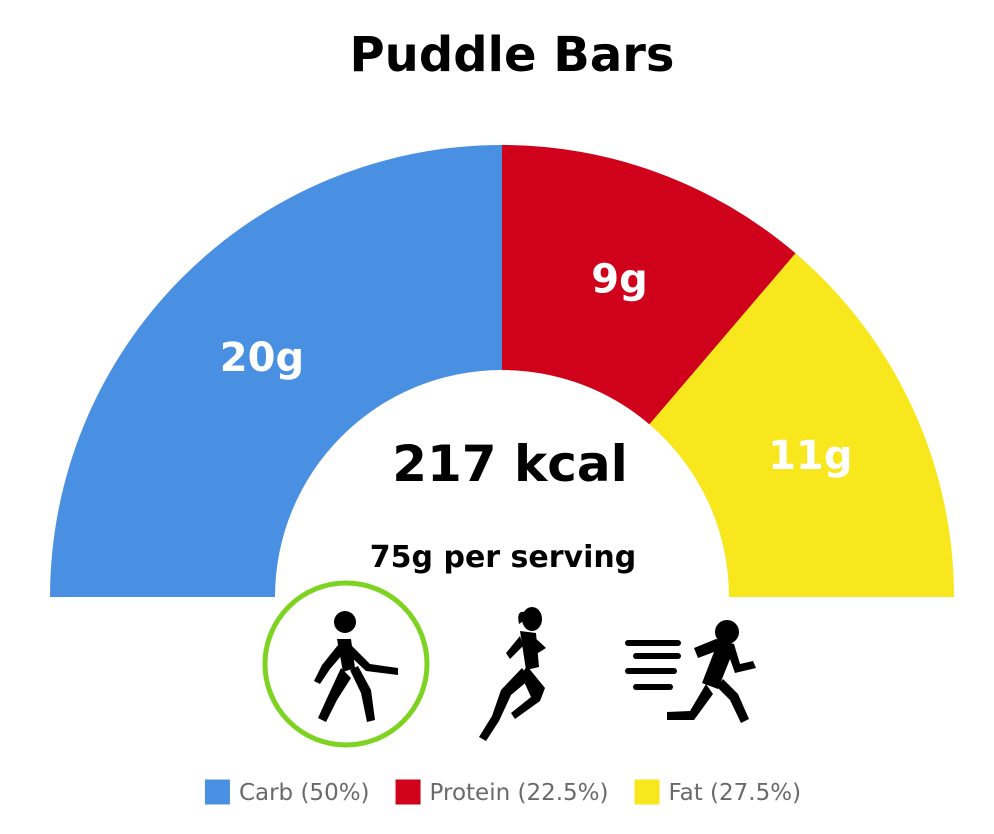 The width and height of the screenshot is (994, 834). Describe the element at coordinates (734, 793) in the screenshot. I see `legend-label-fat: Fat (27.5%)` at that location.